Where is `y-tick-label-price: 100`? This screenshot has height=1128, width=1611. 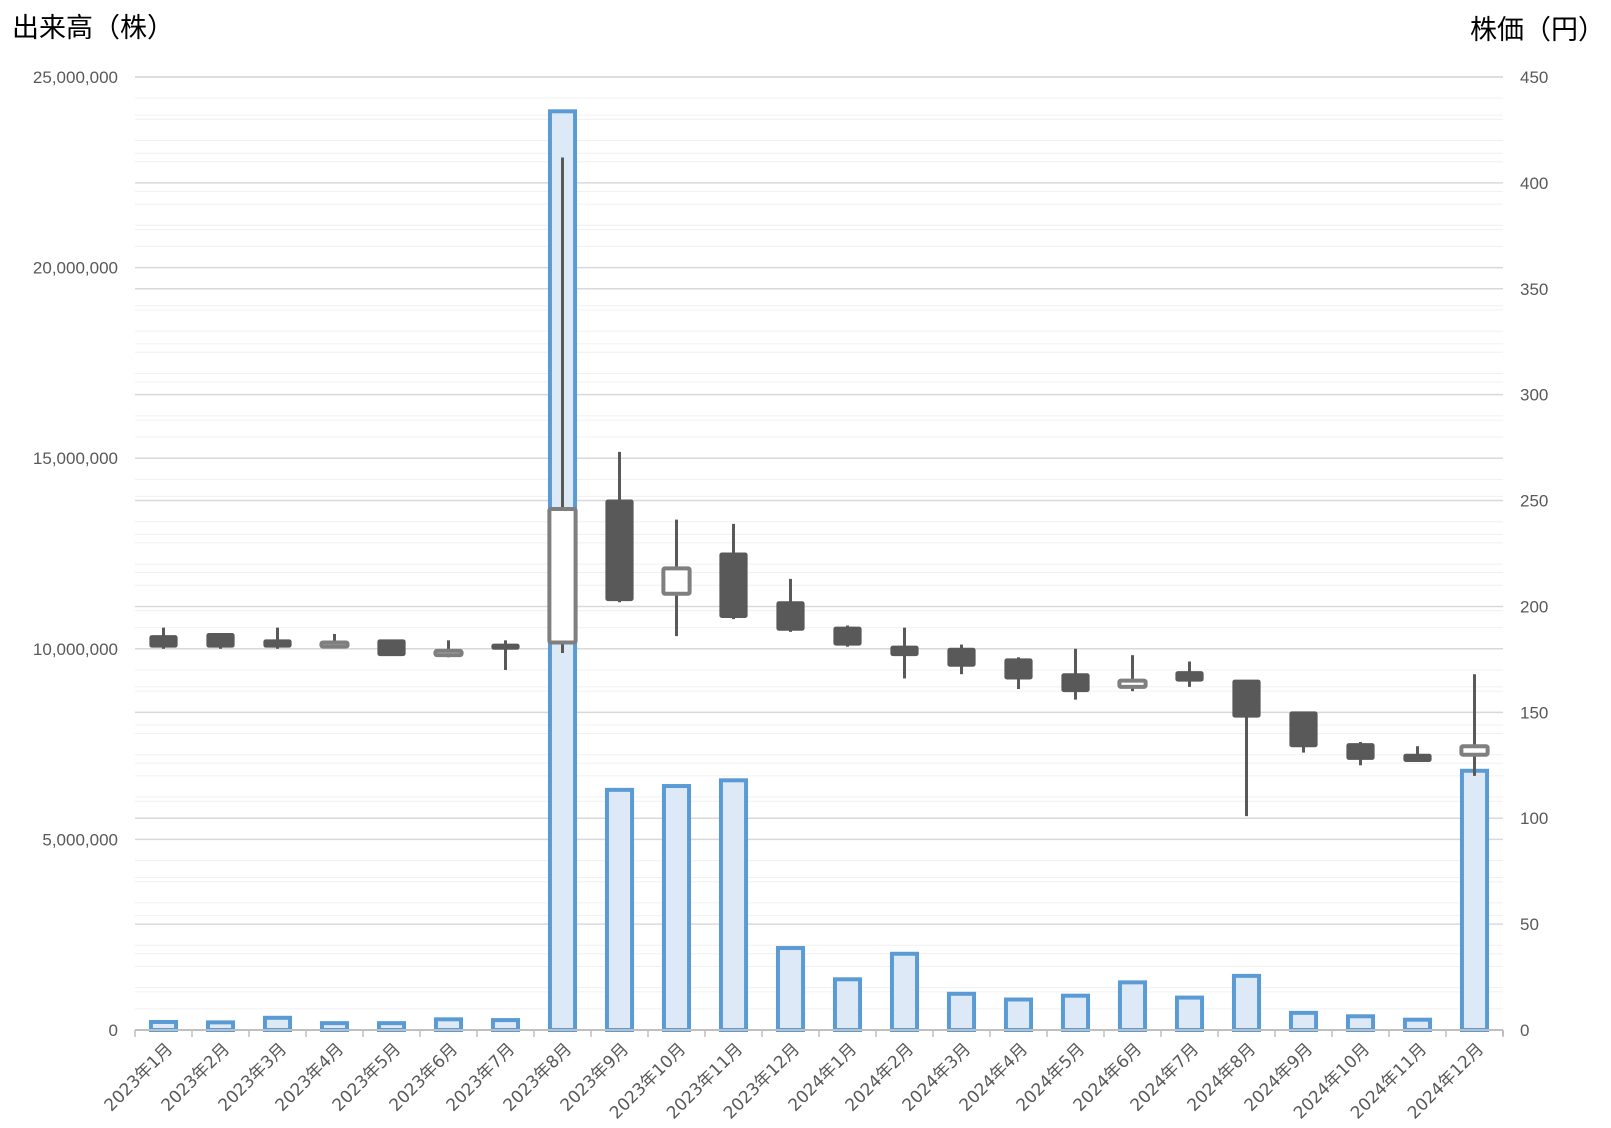
y-tick-label-price: 100 is located at coordinates (1534, 818).